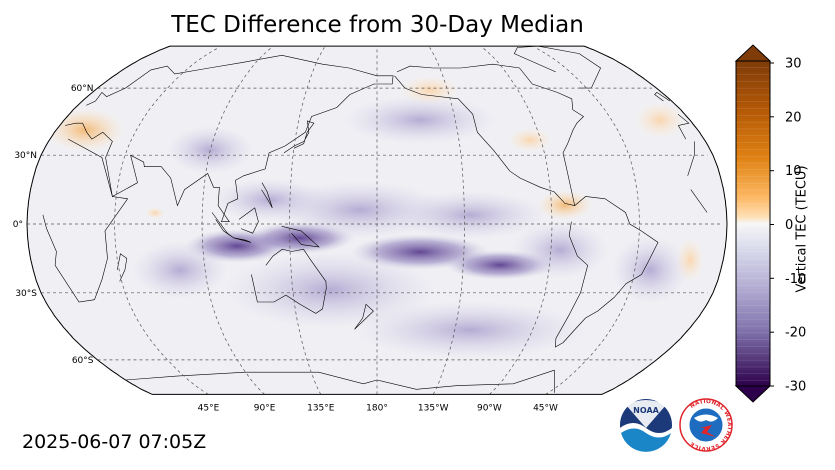 The width and height of the screenshot is (835, 470). I want to click on longitude-label: 135°E, so click(321, 408).